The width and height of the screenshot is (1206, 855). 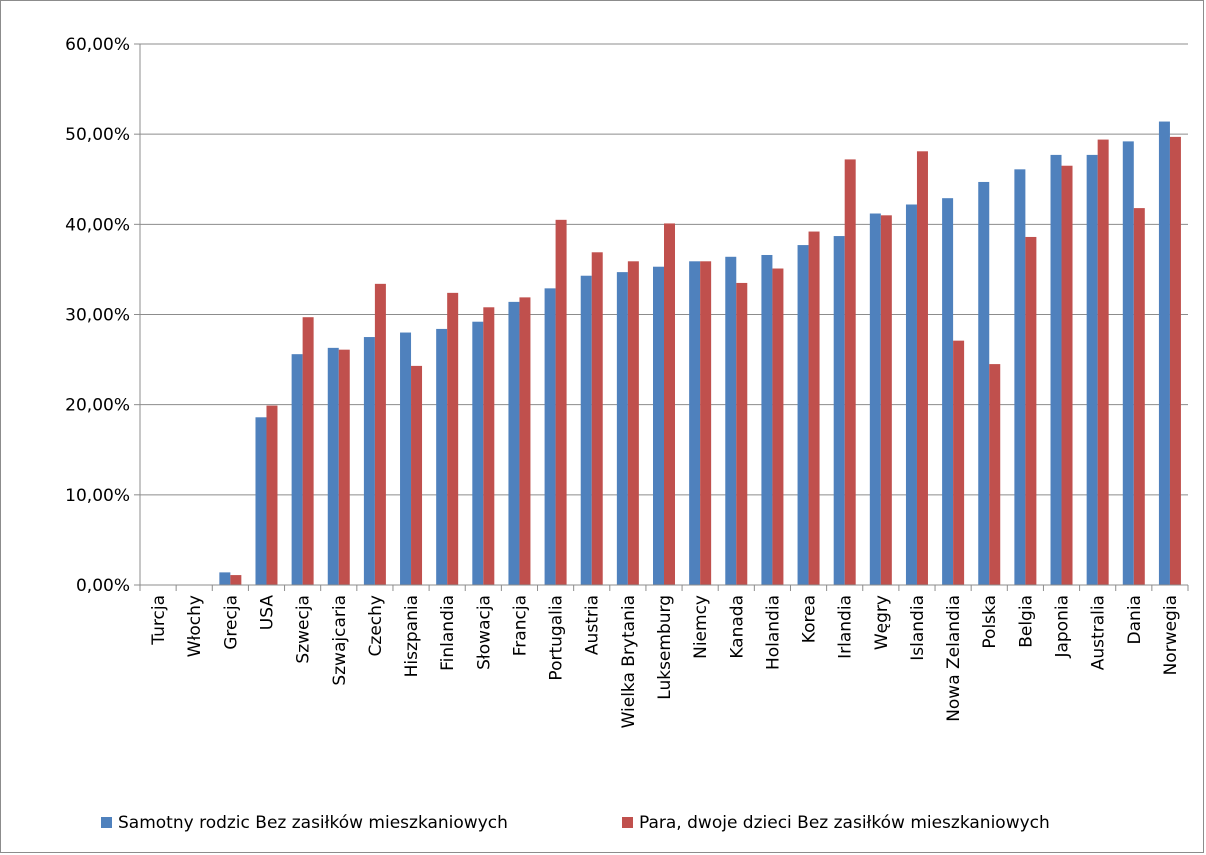 What do you see at coordinates (557, 638) in the screenshot?
I see `x-category-label: Portugalia` at bounding box center [557, 638].